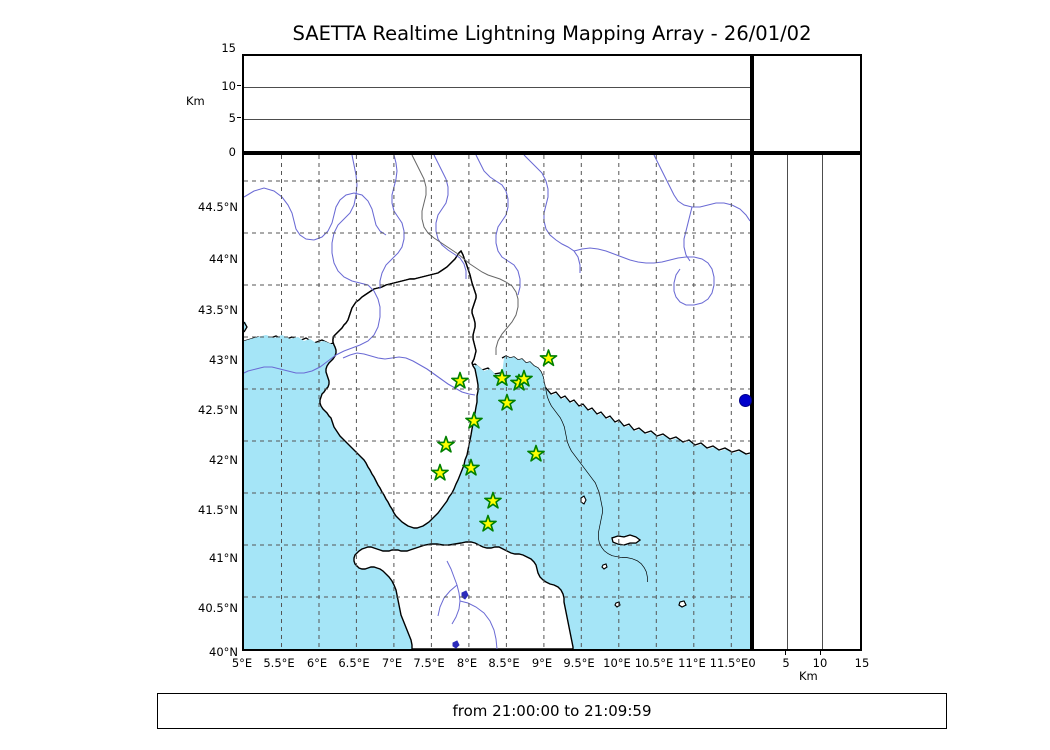  I want to click on tick-lon-10.5: 10.5°E, so click(654, 663).